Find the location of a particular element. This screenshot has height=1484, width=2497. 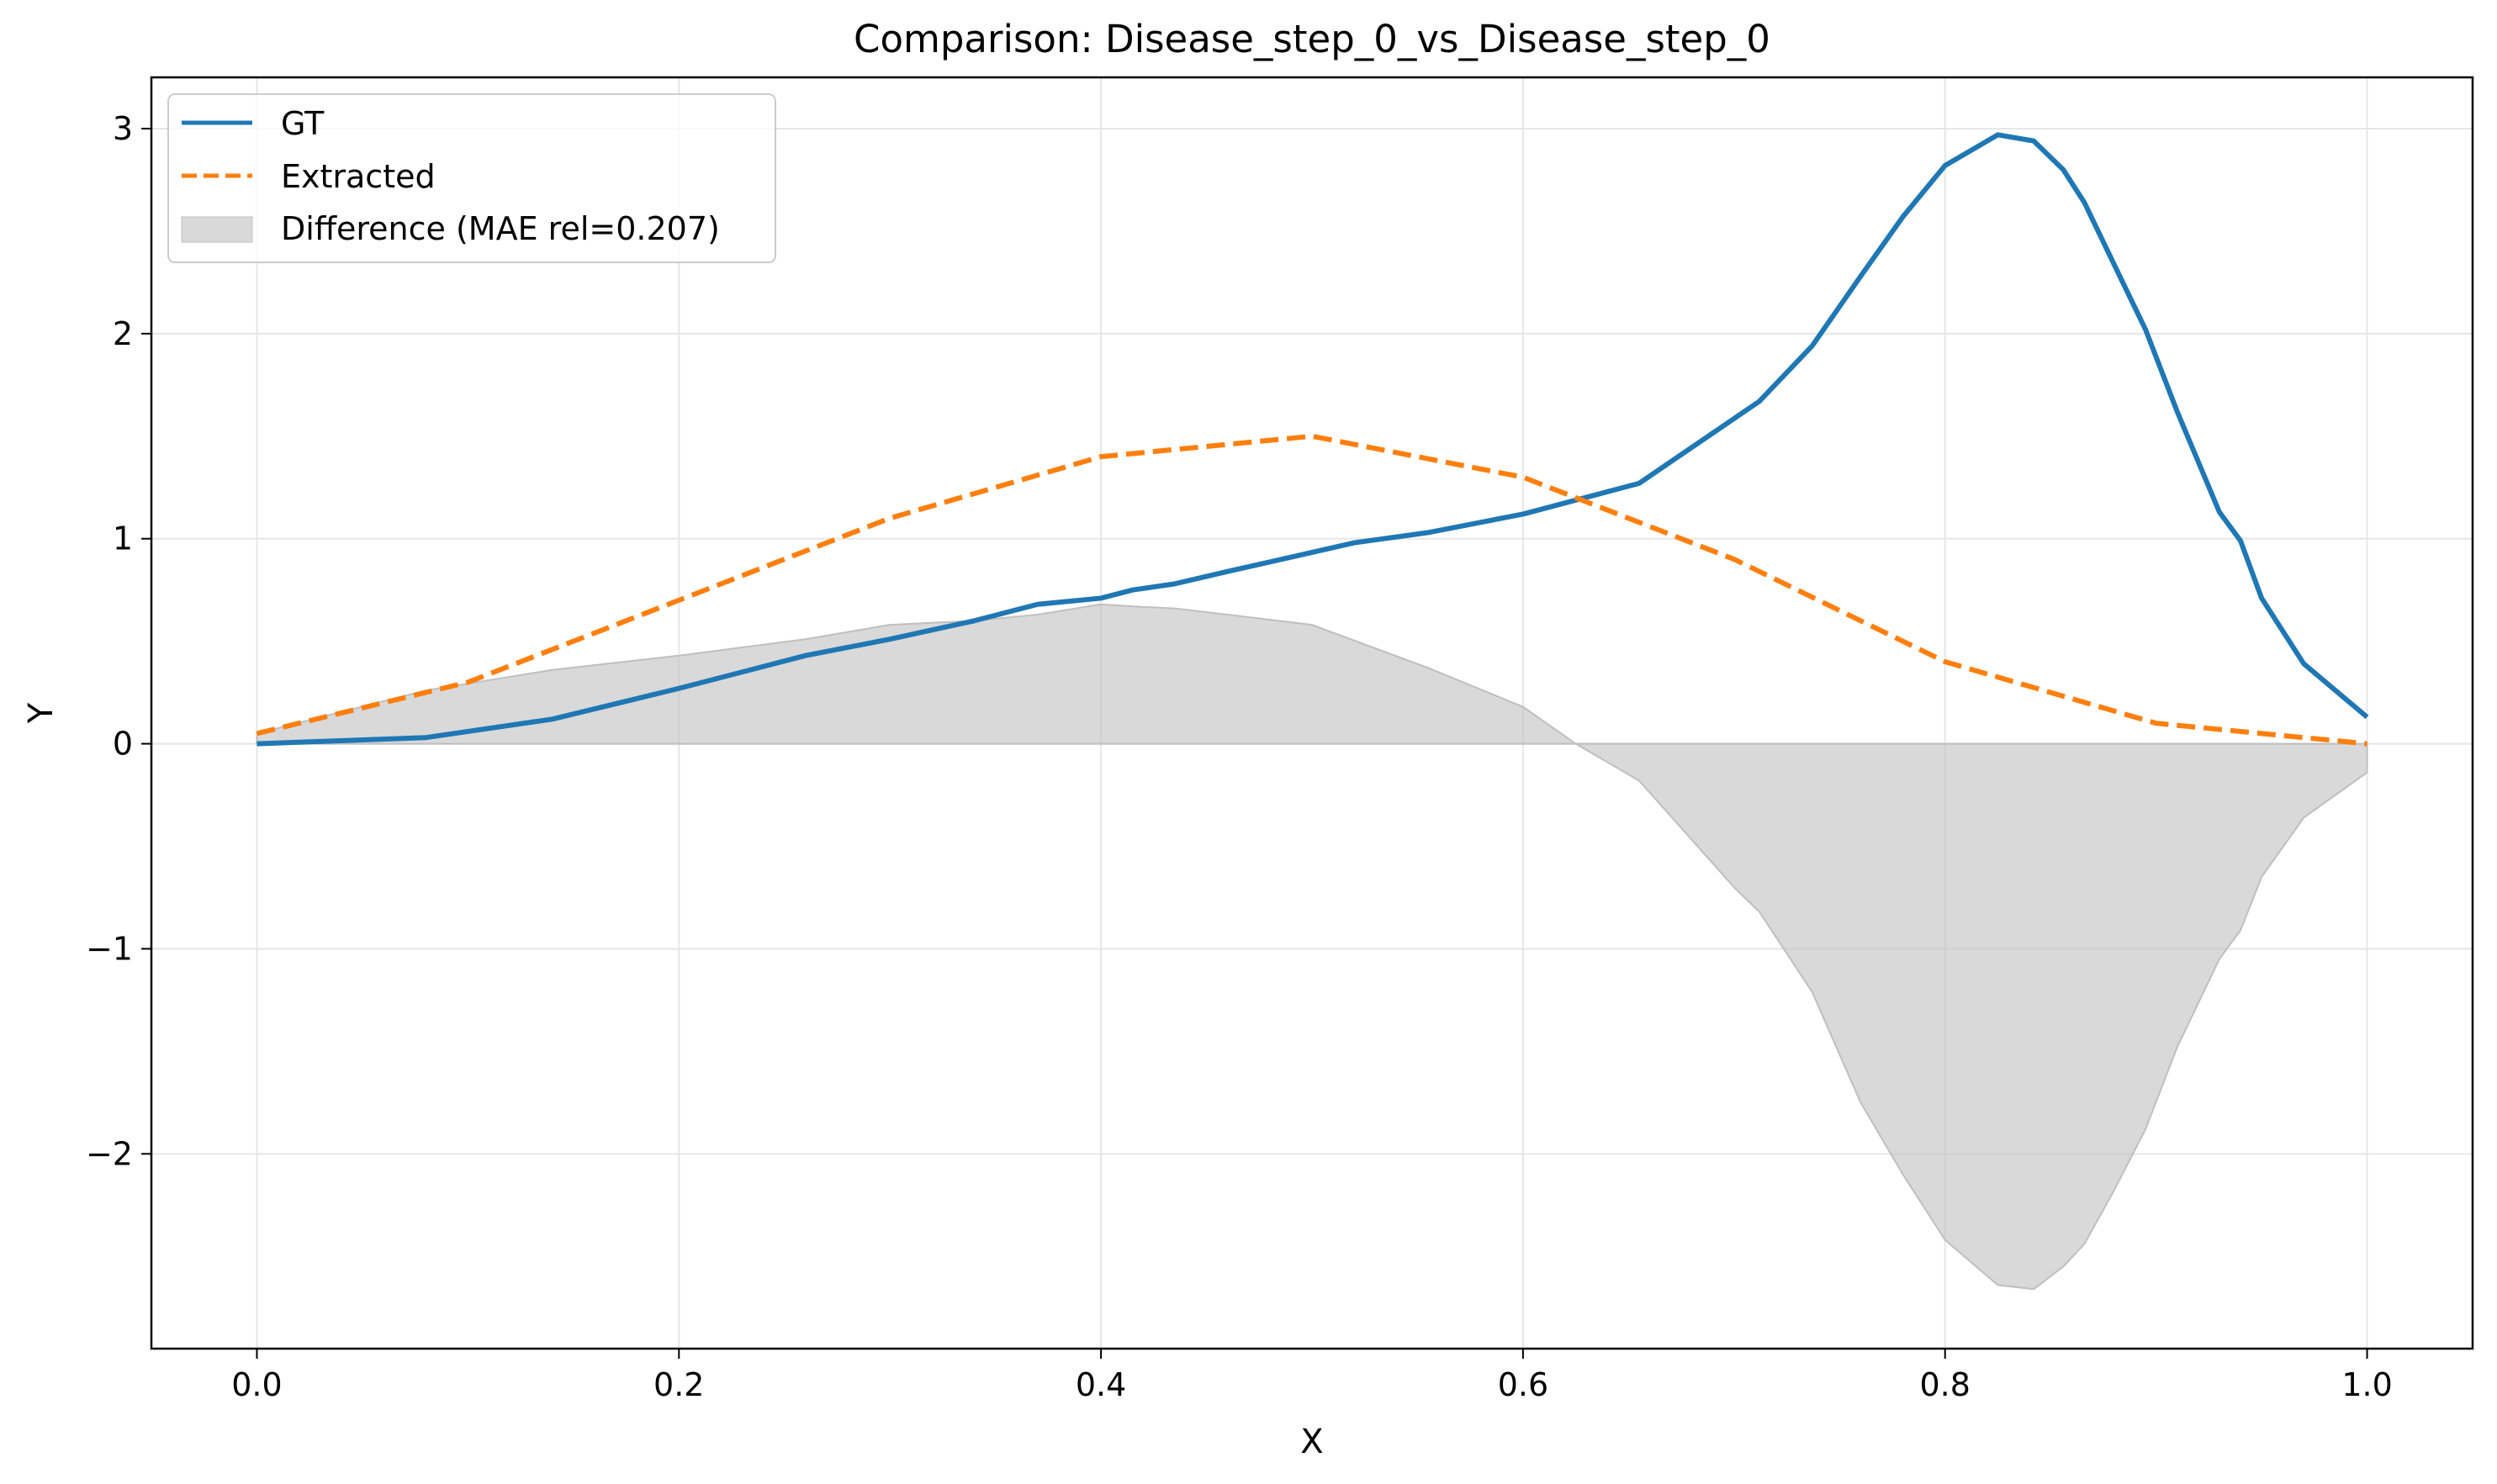

y-tick-label: 2 is located at coordinates (123, 333).